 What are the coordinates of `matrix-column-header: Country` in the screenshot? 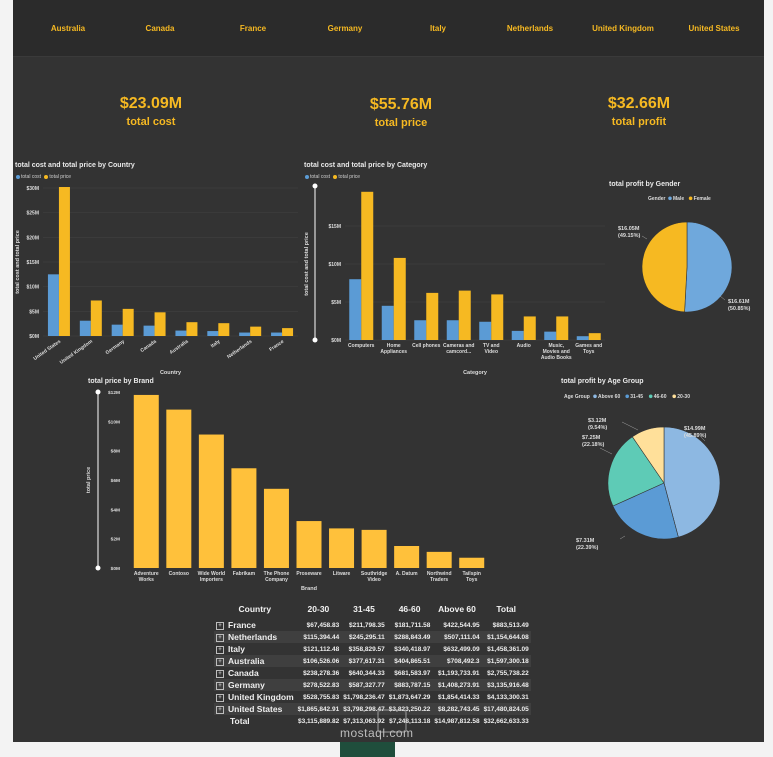 It's located at (255, 609).